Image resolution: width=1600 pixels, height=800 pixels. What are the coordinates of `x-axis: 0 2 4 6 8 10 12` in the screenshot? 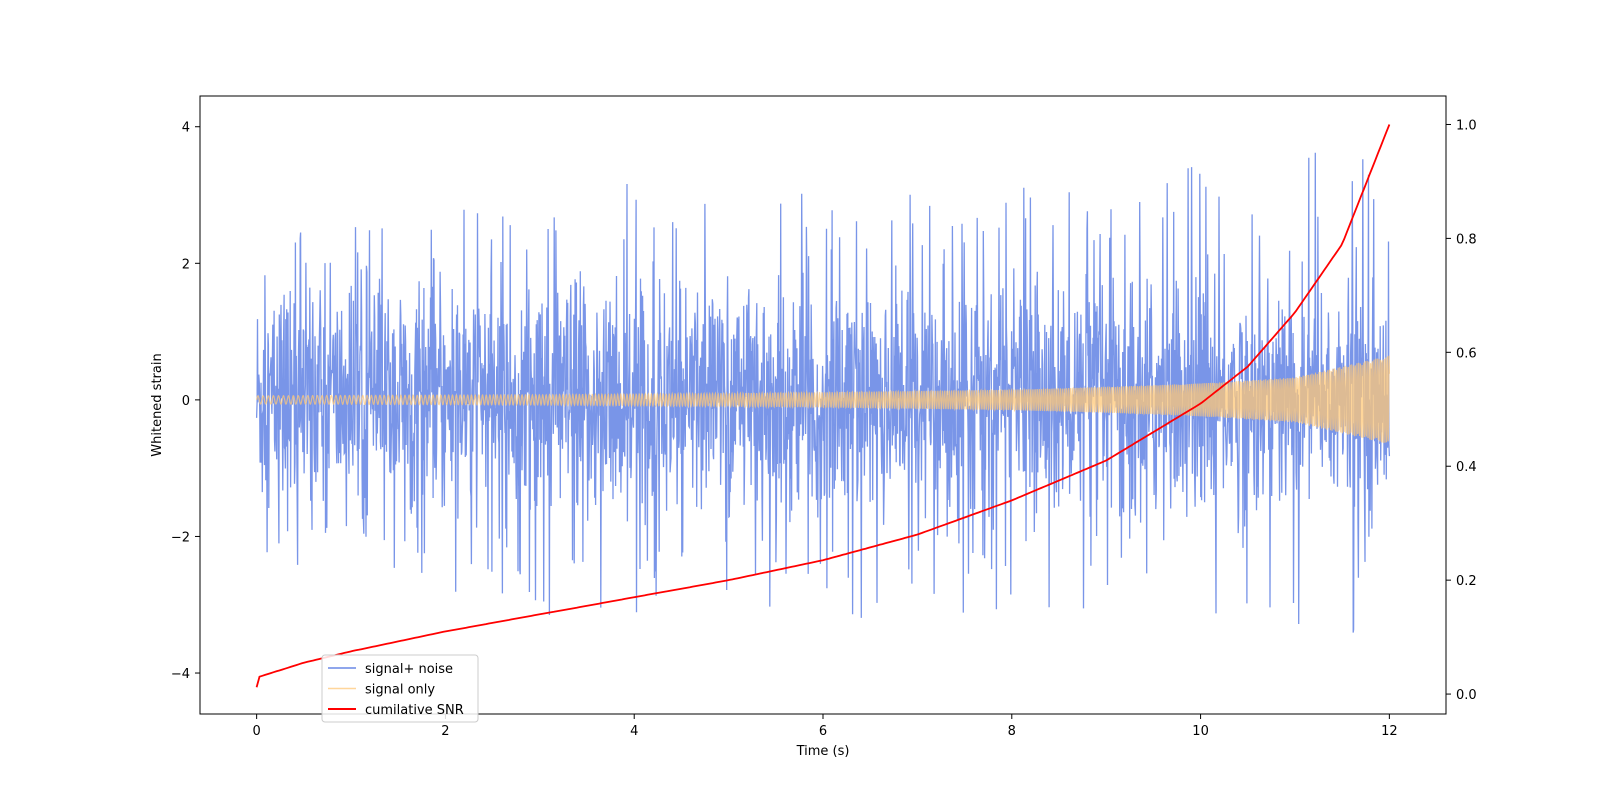 It's located at (825, 726).